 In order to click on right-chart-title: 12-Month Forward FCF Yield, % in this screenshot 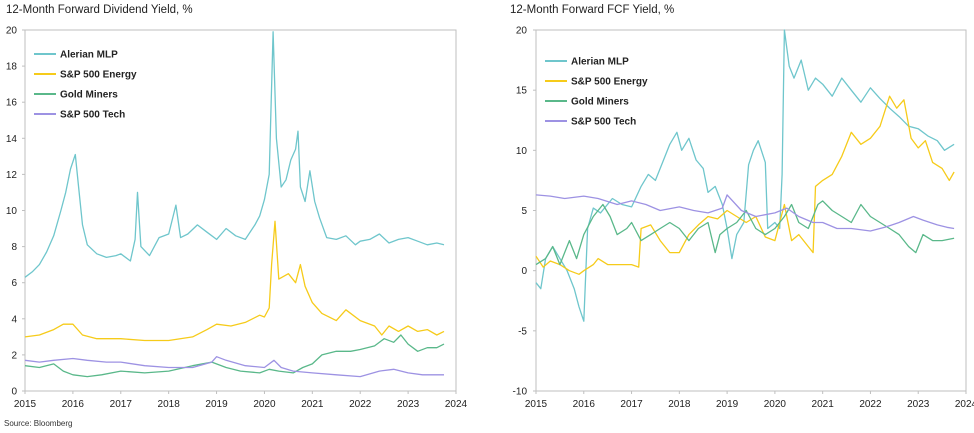, I will do `click(592, 10)`.